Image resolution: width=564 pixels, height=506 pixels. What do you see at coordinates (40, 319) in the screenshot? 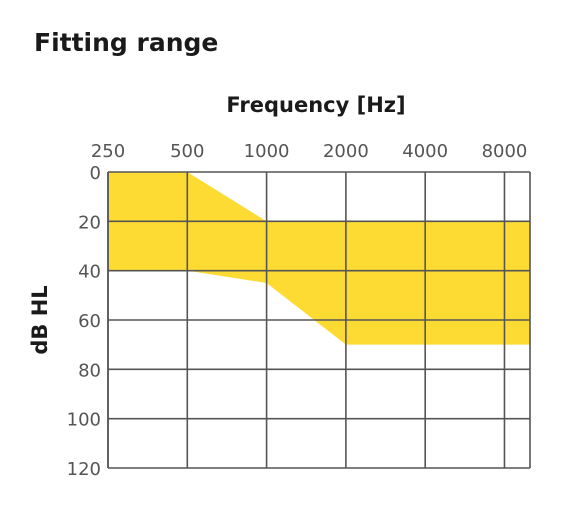
I see `y-axis-label: dB HL` at bounding box center [40, 319].